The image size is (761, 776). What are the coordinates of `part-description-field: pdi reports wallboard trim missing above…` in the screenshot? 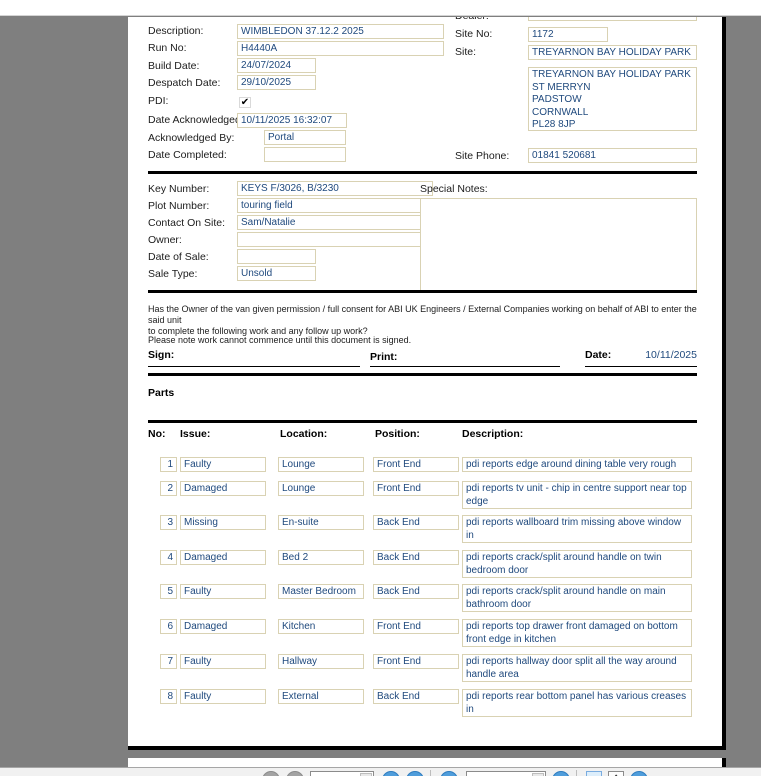 It's located at (577, 529).